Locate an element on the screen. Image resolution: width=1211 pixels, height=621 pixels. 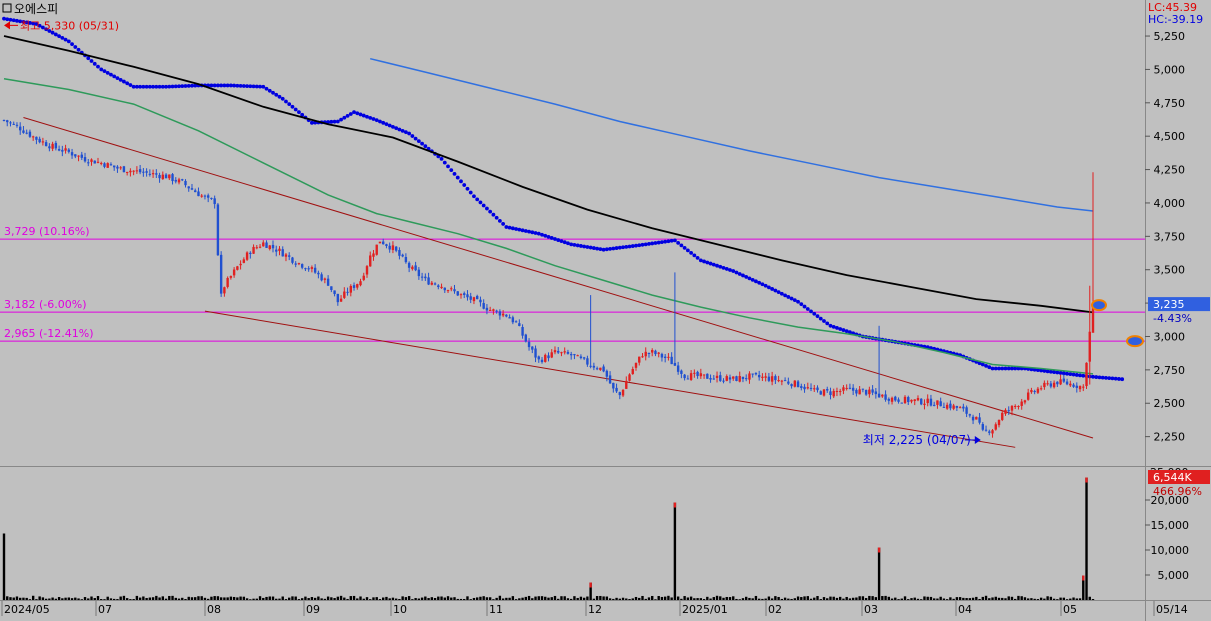
date-label: 12 is located at coordinates (595, 609).